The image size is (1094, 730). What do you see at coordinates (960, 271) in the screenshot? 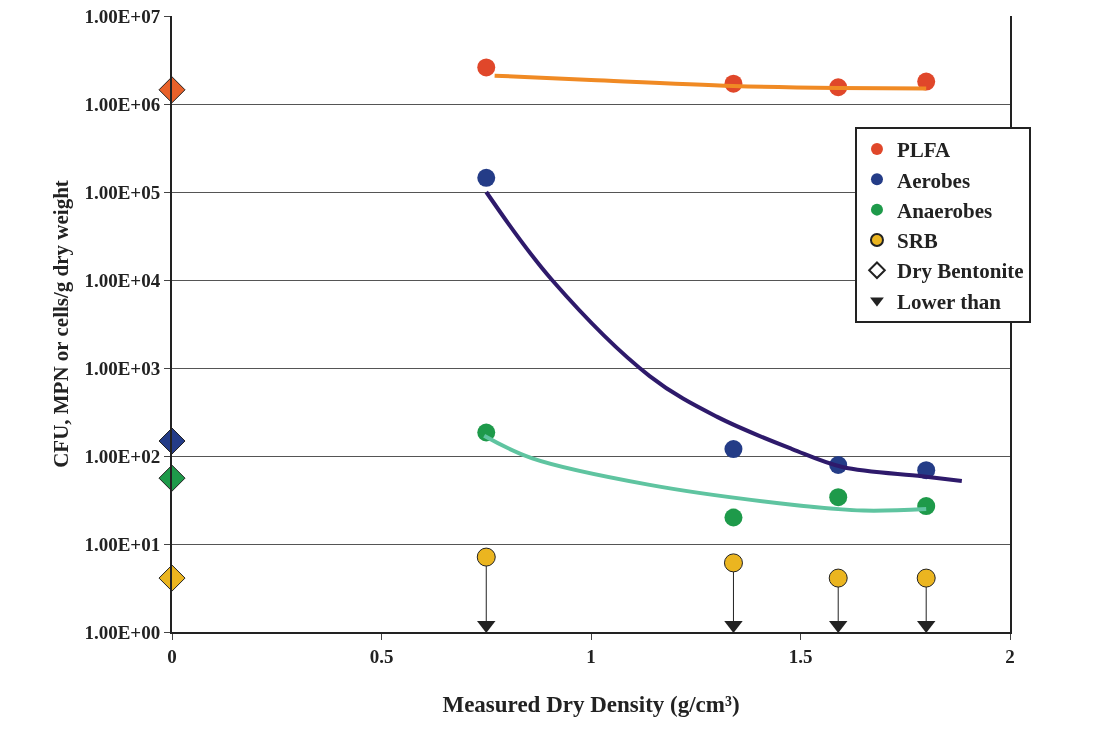
I see `legend-label: Dry Bentonite` at bounding box center [960, 271].